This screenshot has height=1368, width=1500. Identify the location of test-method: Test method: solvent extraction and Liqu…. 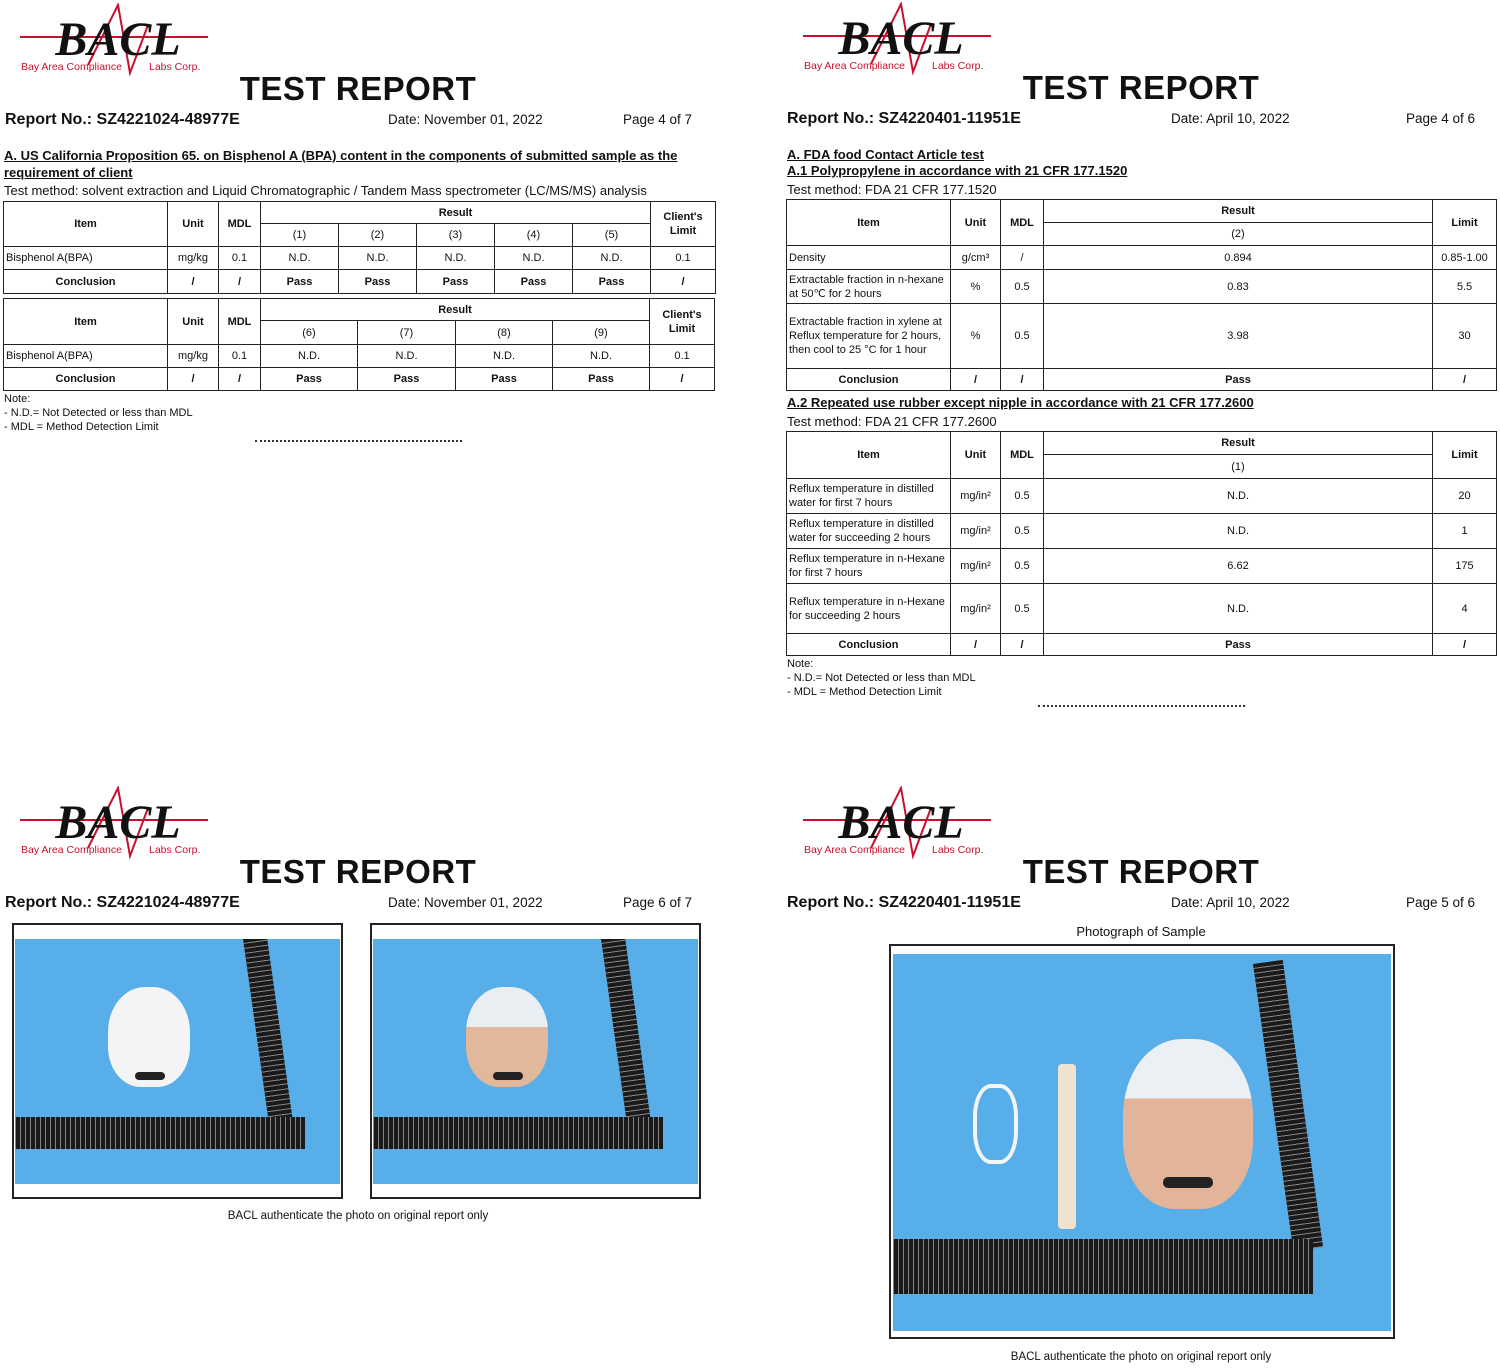
(325, 190).